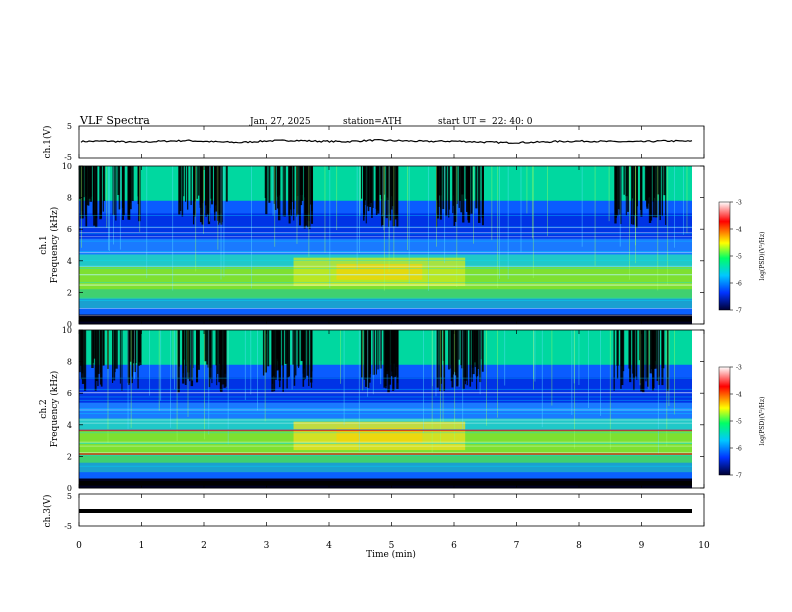 This screenshot has width=792, height=612. Describe the element at coordinates (579, 546) in the screenshot. I see `time-tick-label: 8` at that location.